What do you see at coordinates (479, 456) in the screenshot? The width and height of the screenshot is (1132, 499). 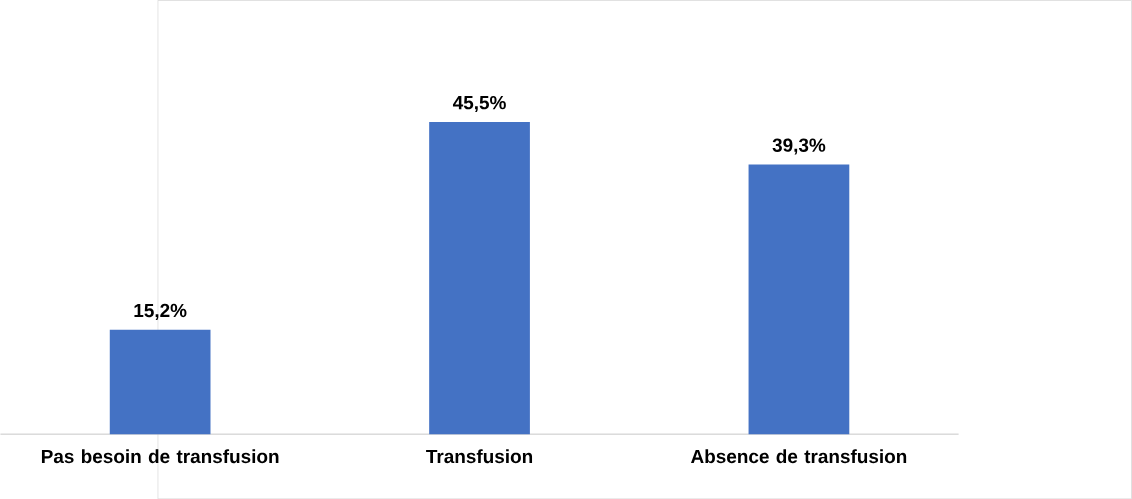 I see `x-tick-label: Transfusion` at bounding box center [479, 456].